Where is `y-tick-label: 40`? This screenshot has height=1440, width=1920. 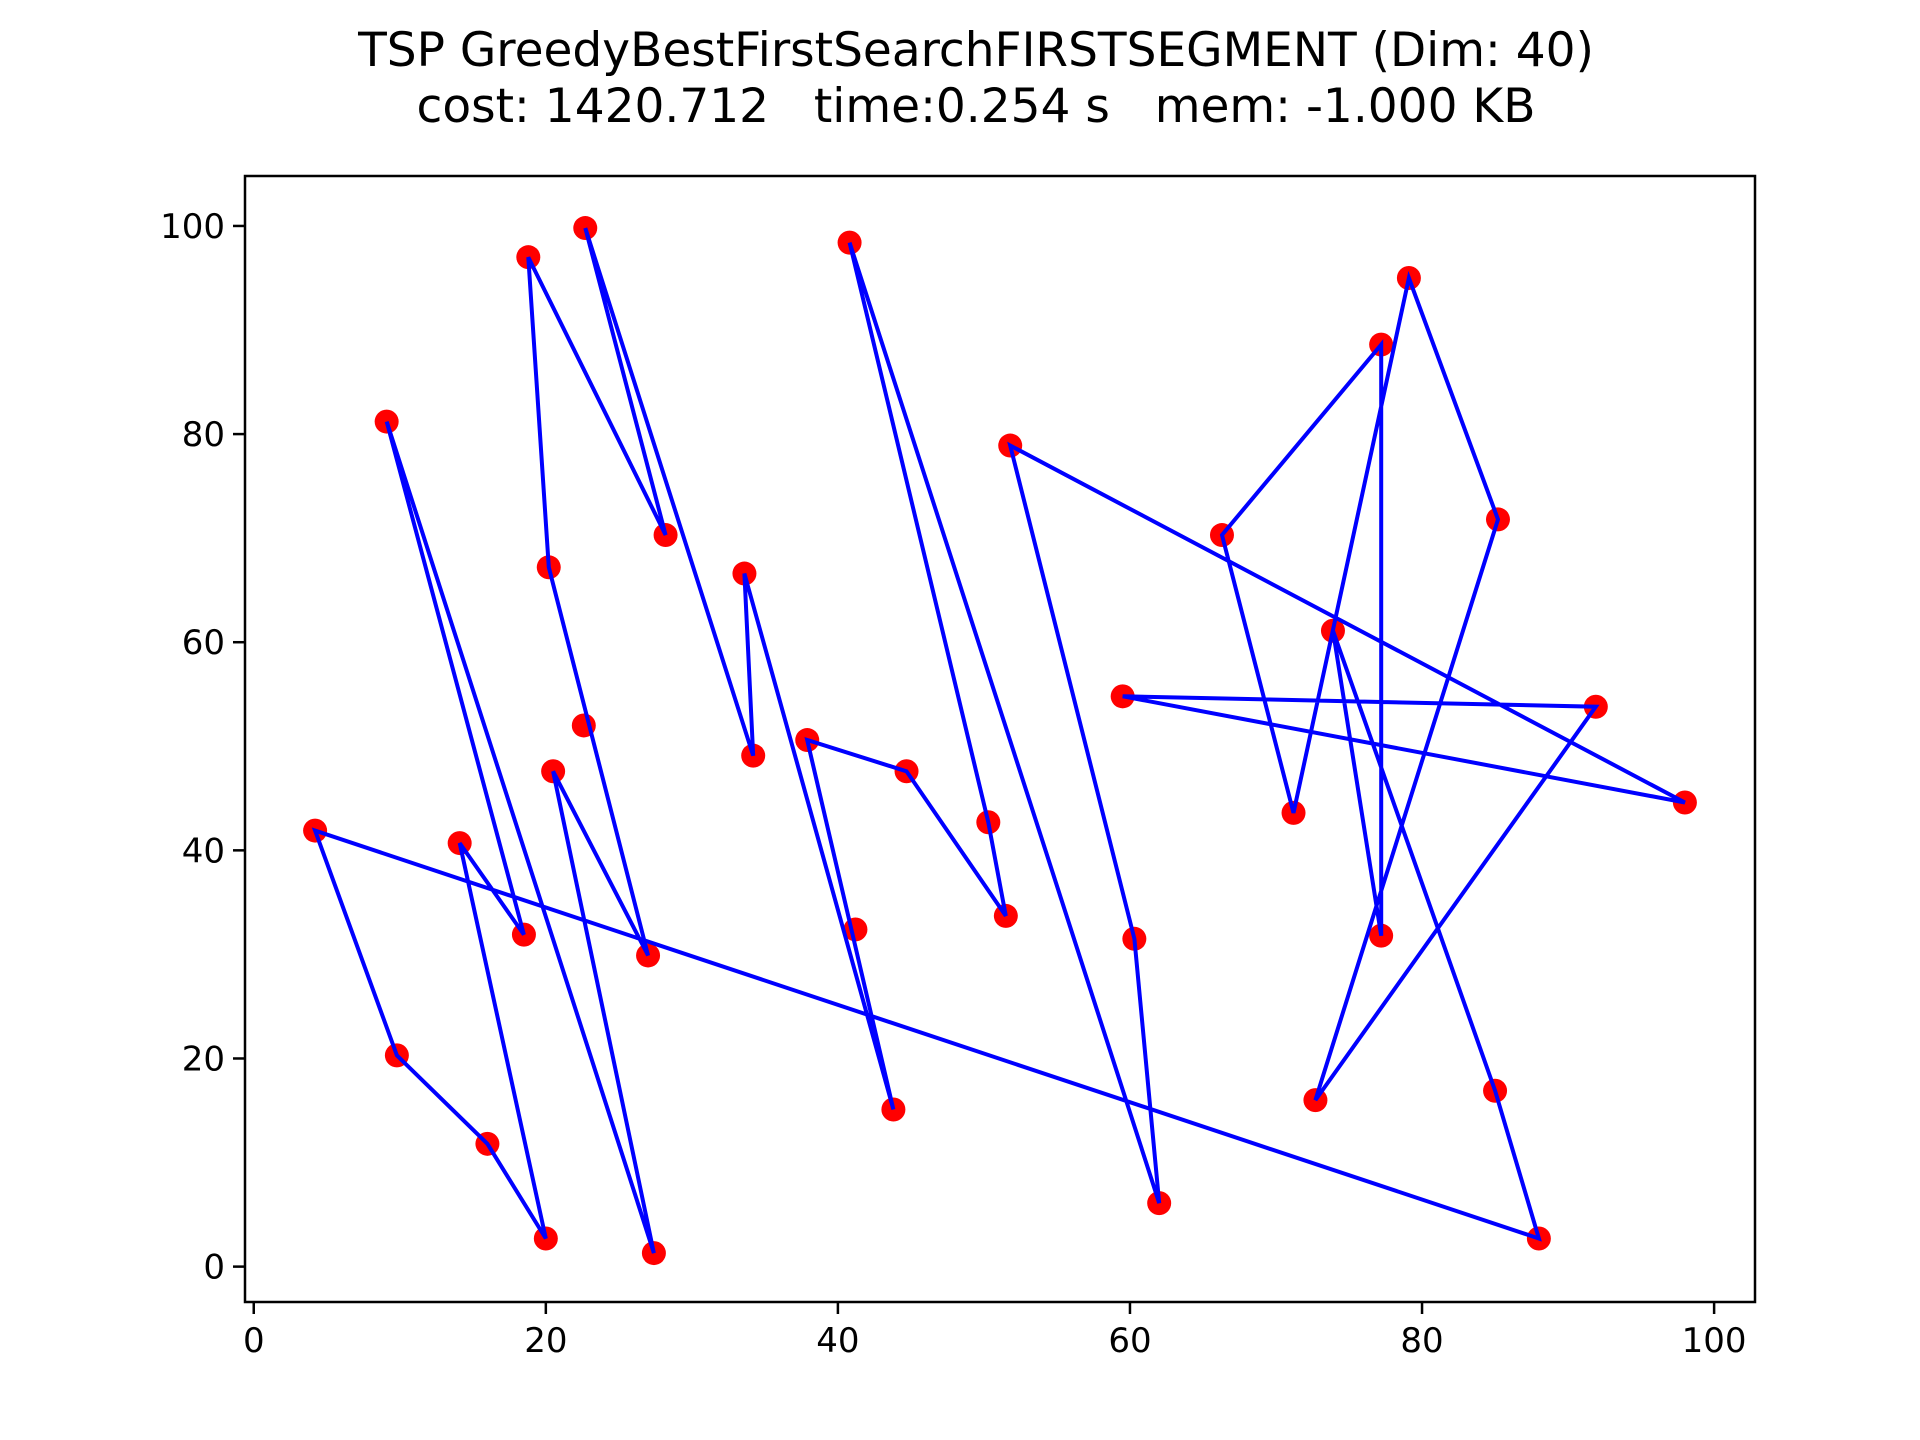 y-tick-label: 40 is located at coordinates (203, 851).